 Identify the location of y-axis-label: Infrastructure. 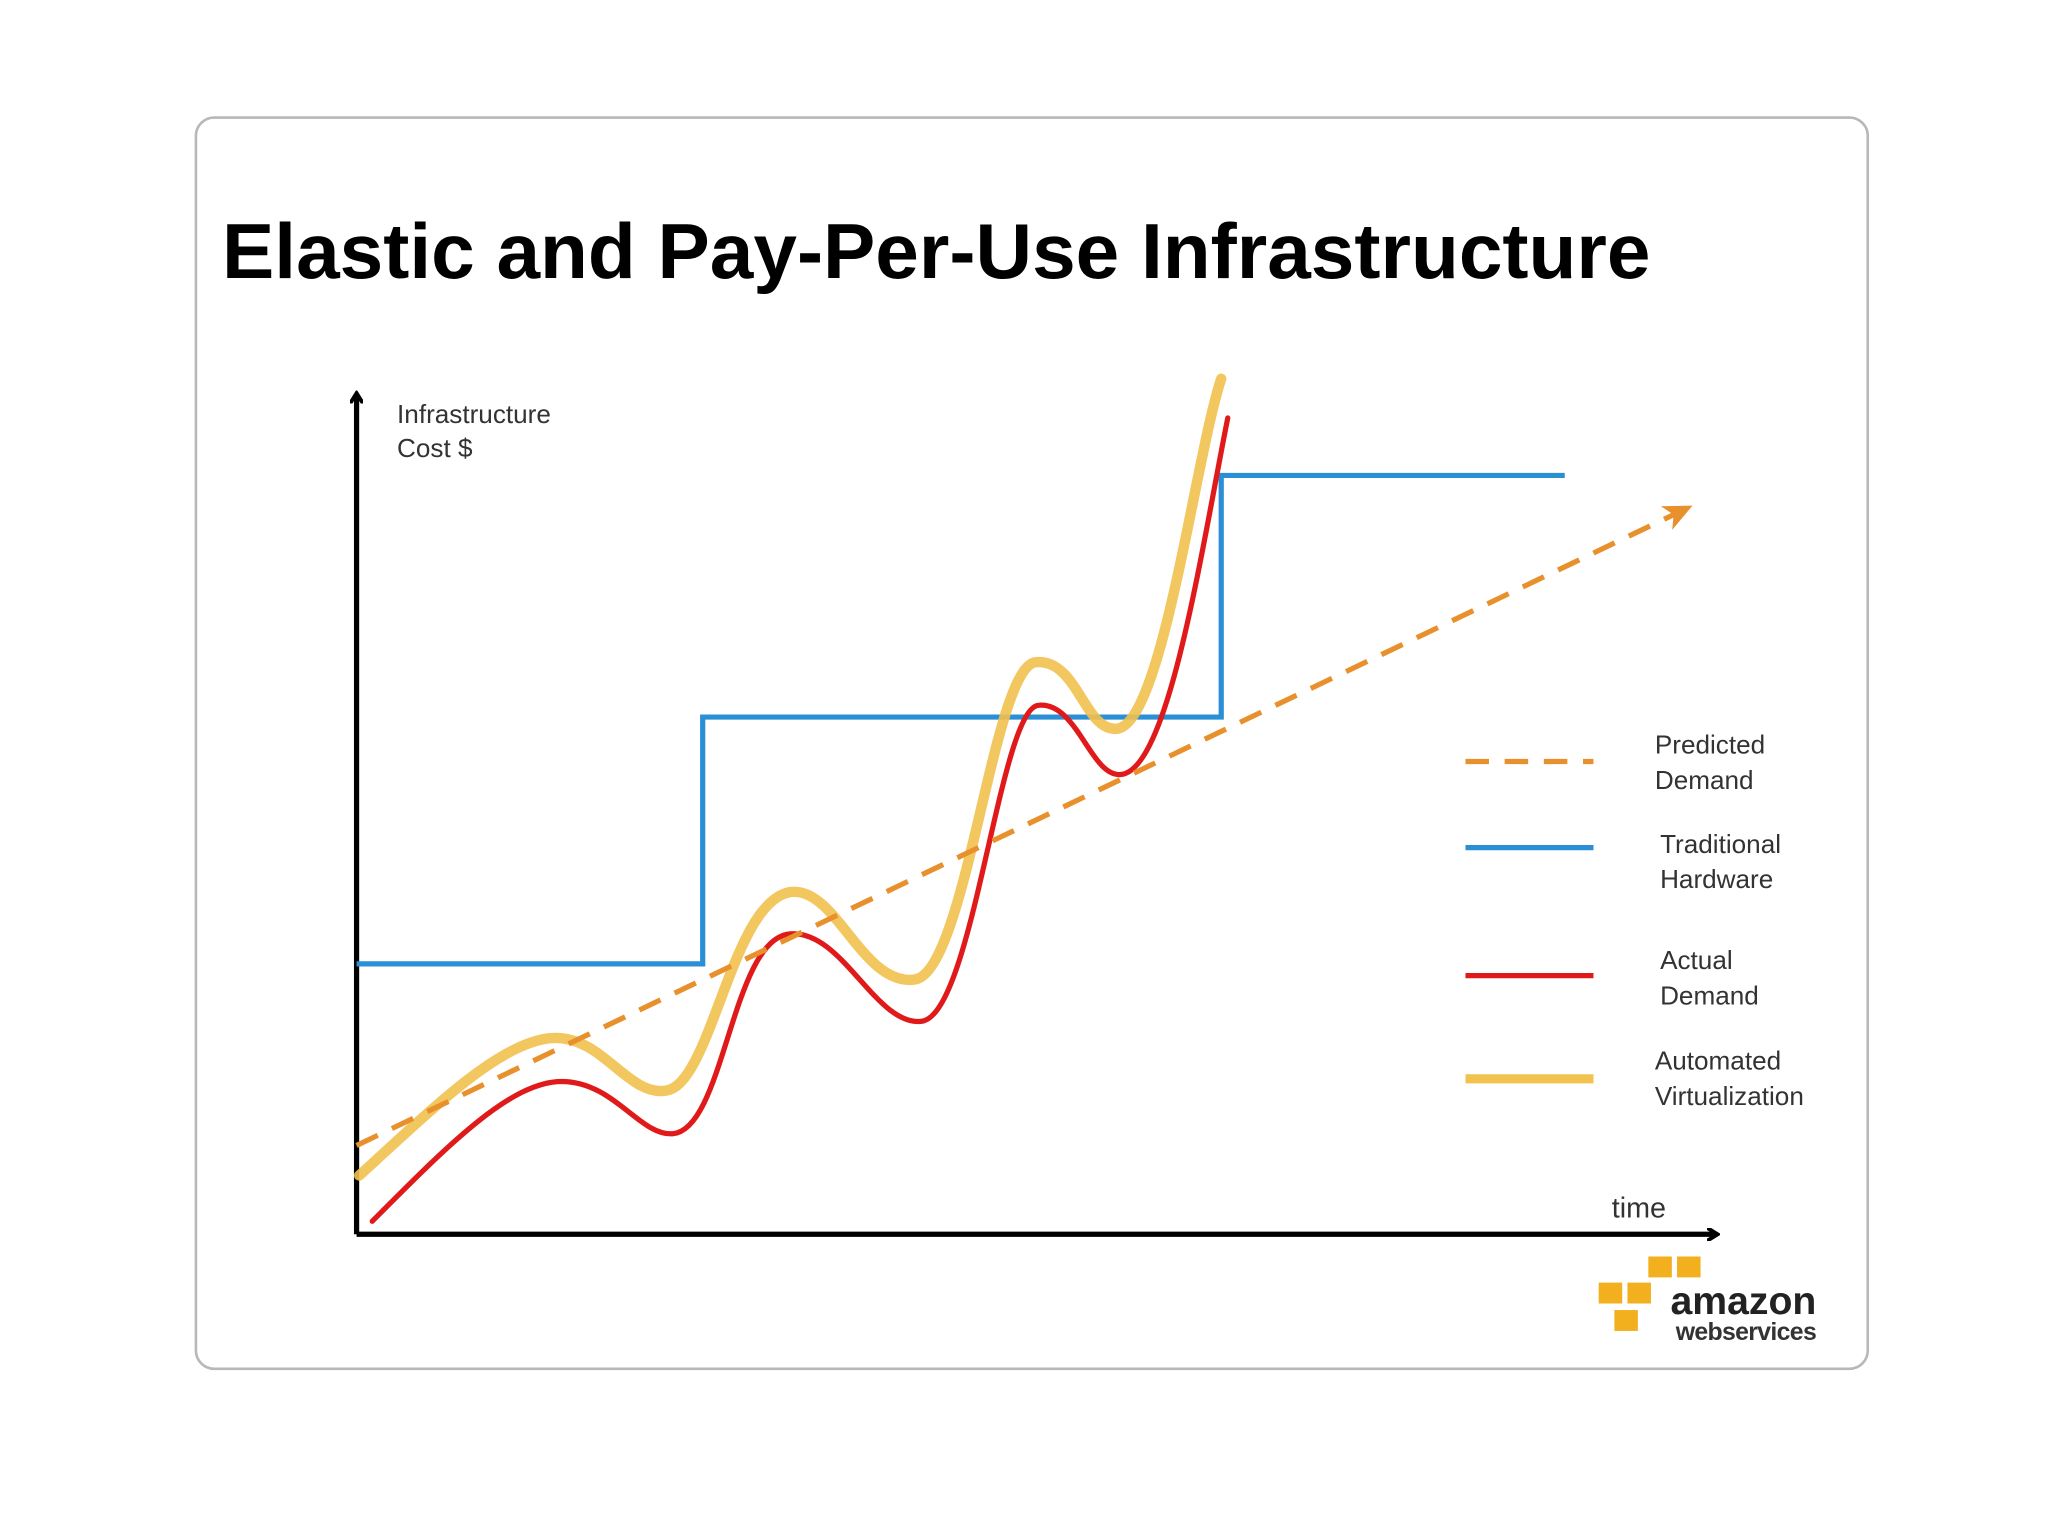
(474, 414).